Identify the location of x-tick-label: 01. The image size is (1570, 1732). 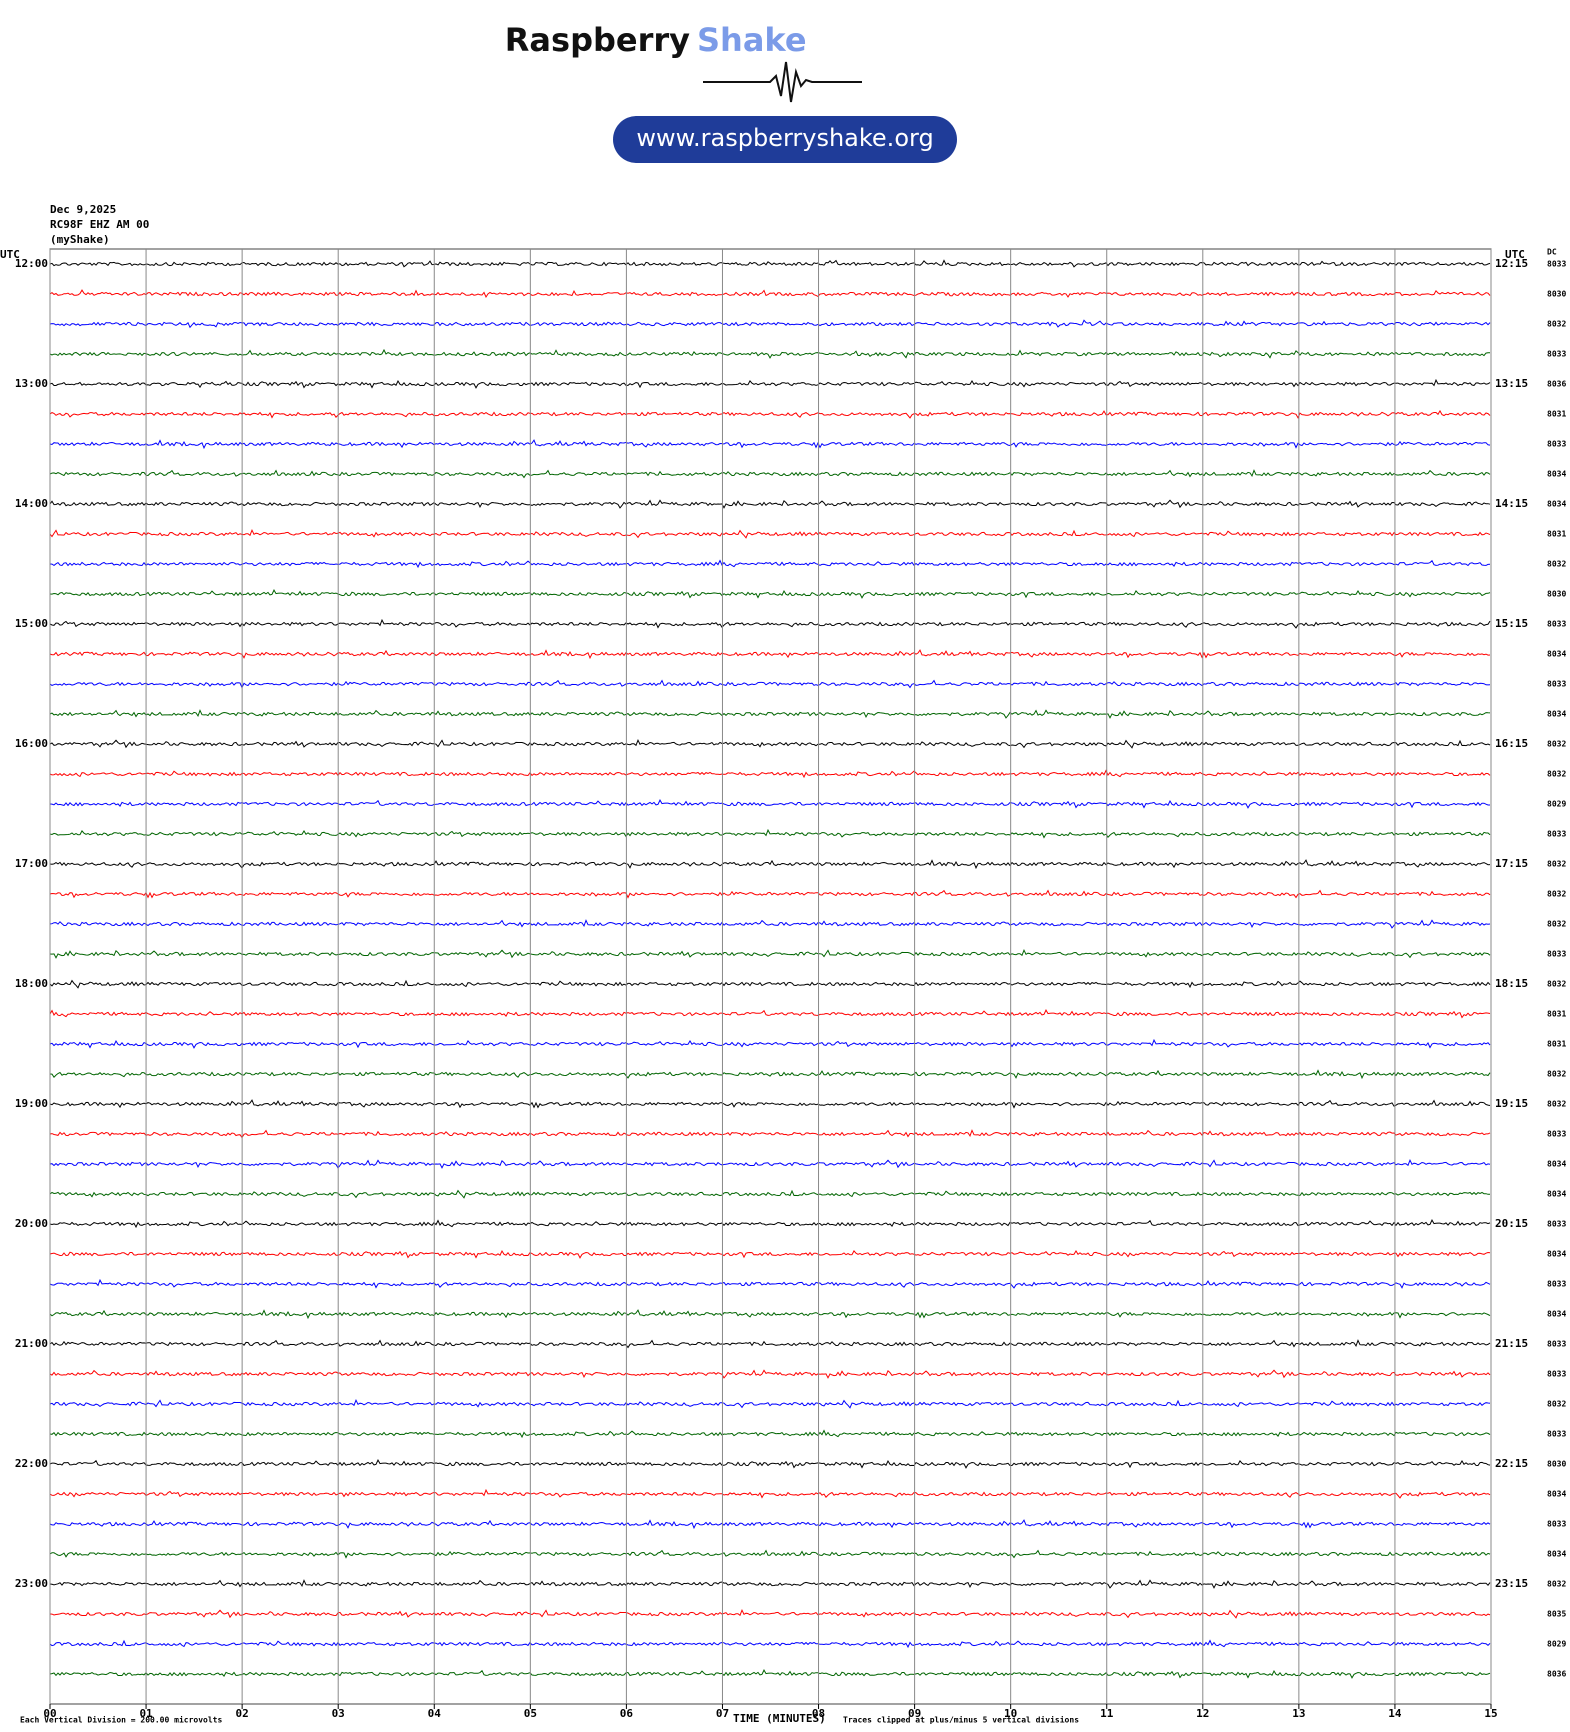
(146, 1713).